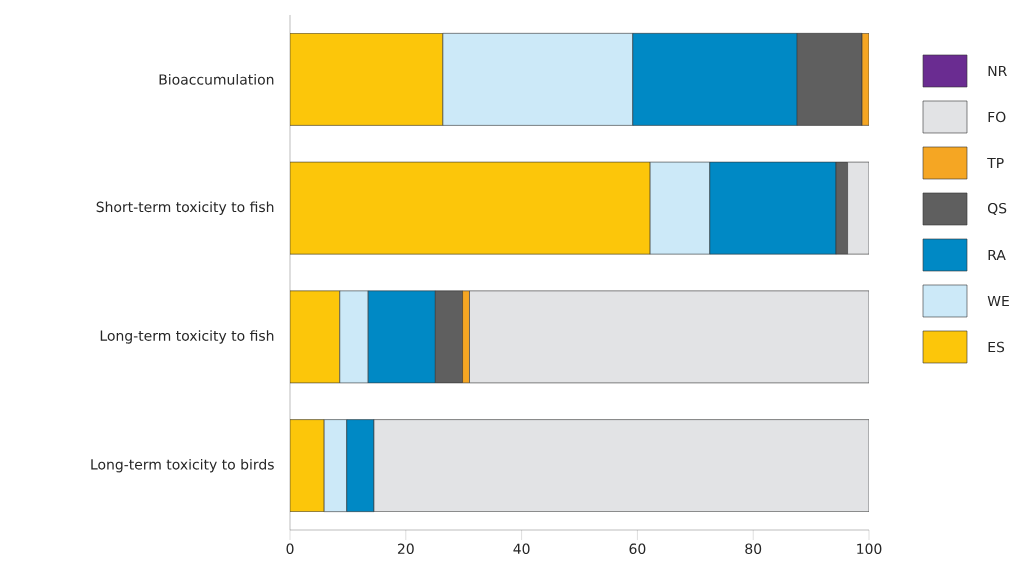  Describe the element at coordinates (753, 549) in the screenshot. I see `x-tick-label: 80` at that location.